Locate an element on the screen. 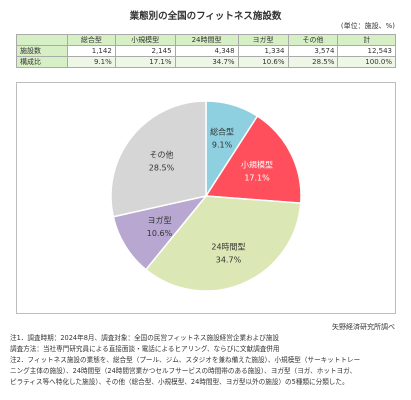  column-header: ヨガ型 is located at coordinates (263, 40).